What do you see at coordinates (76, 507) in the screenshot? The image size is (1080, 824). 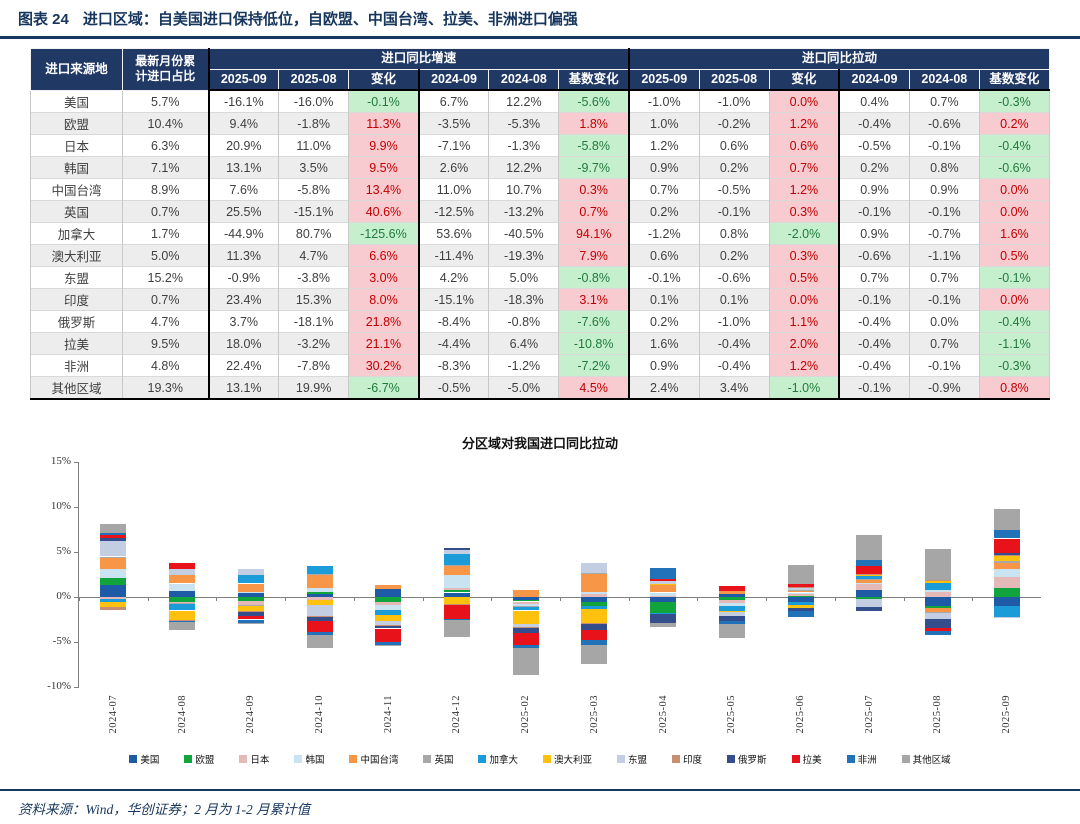 I see `y-axis-tick-mark` at bounding box center [76, 507].